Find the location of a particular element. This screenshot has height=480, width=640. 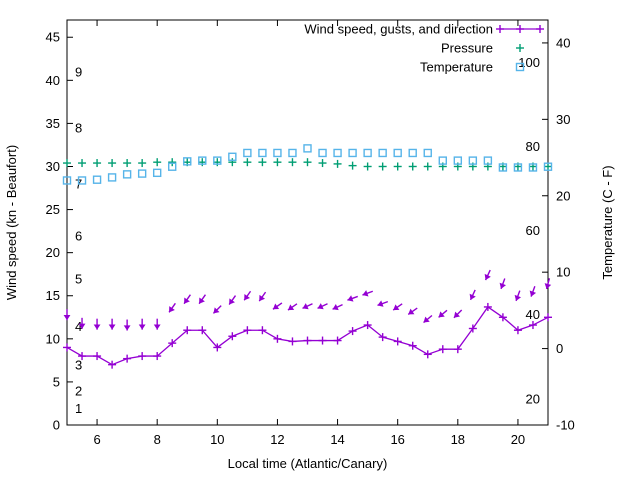

legend-label: Wind speed, gusts, and direction is located at coordinates (398, 29).